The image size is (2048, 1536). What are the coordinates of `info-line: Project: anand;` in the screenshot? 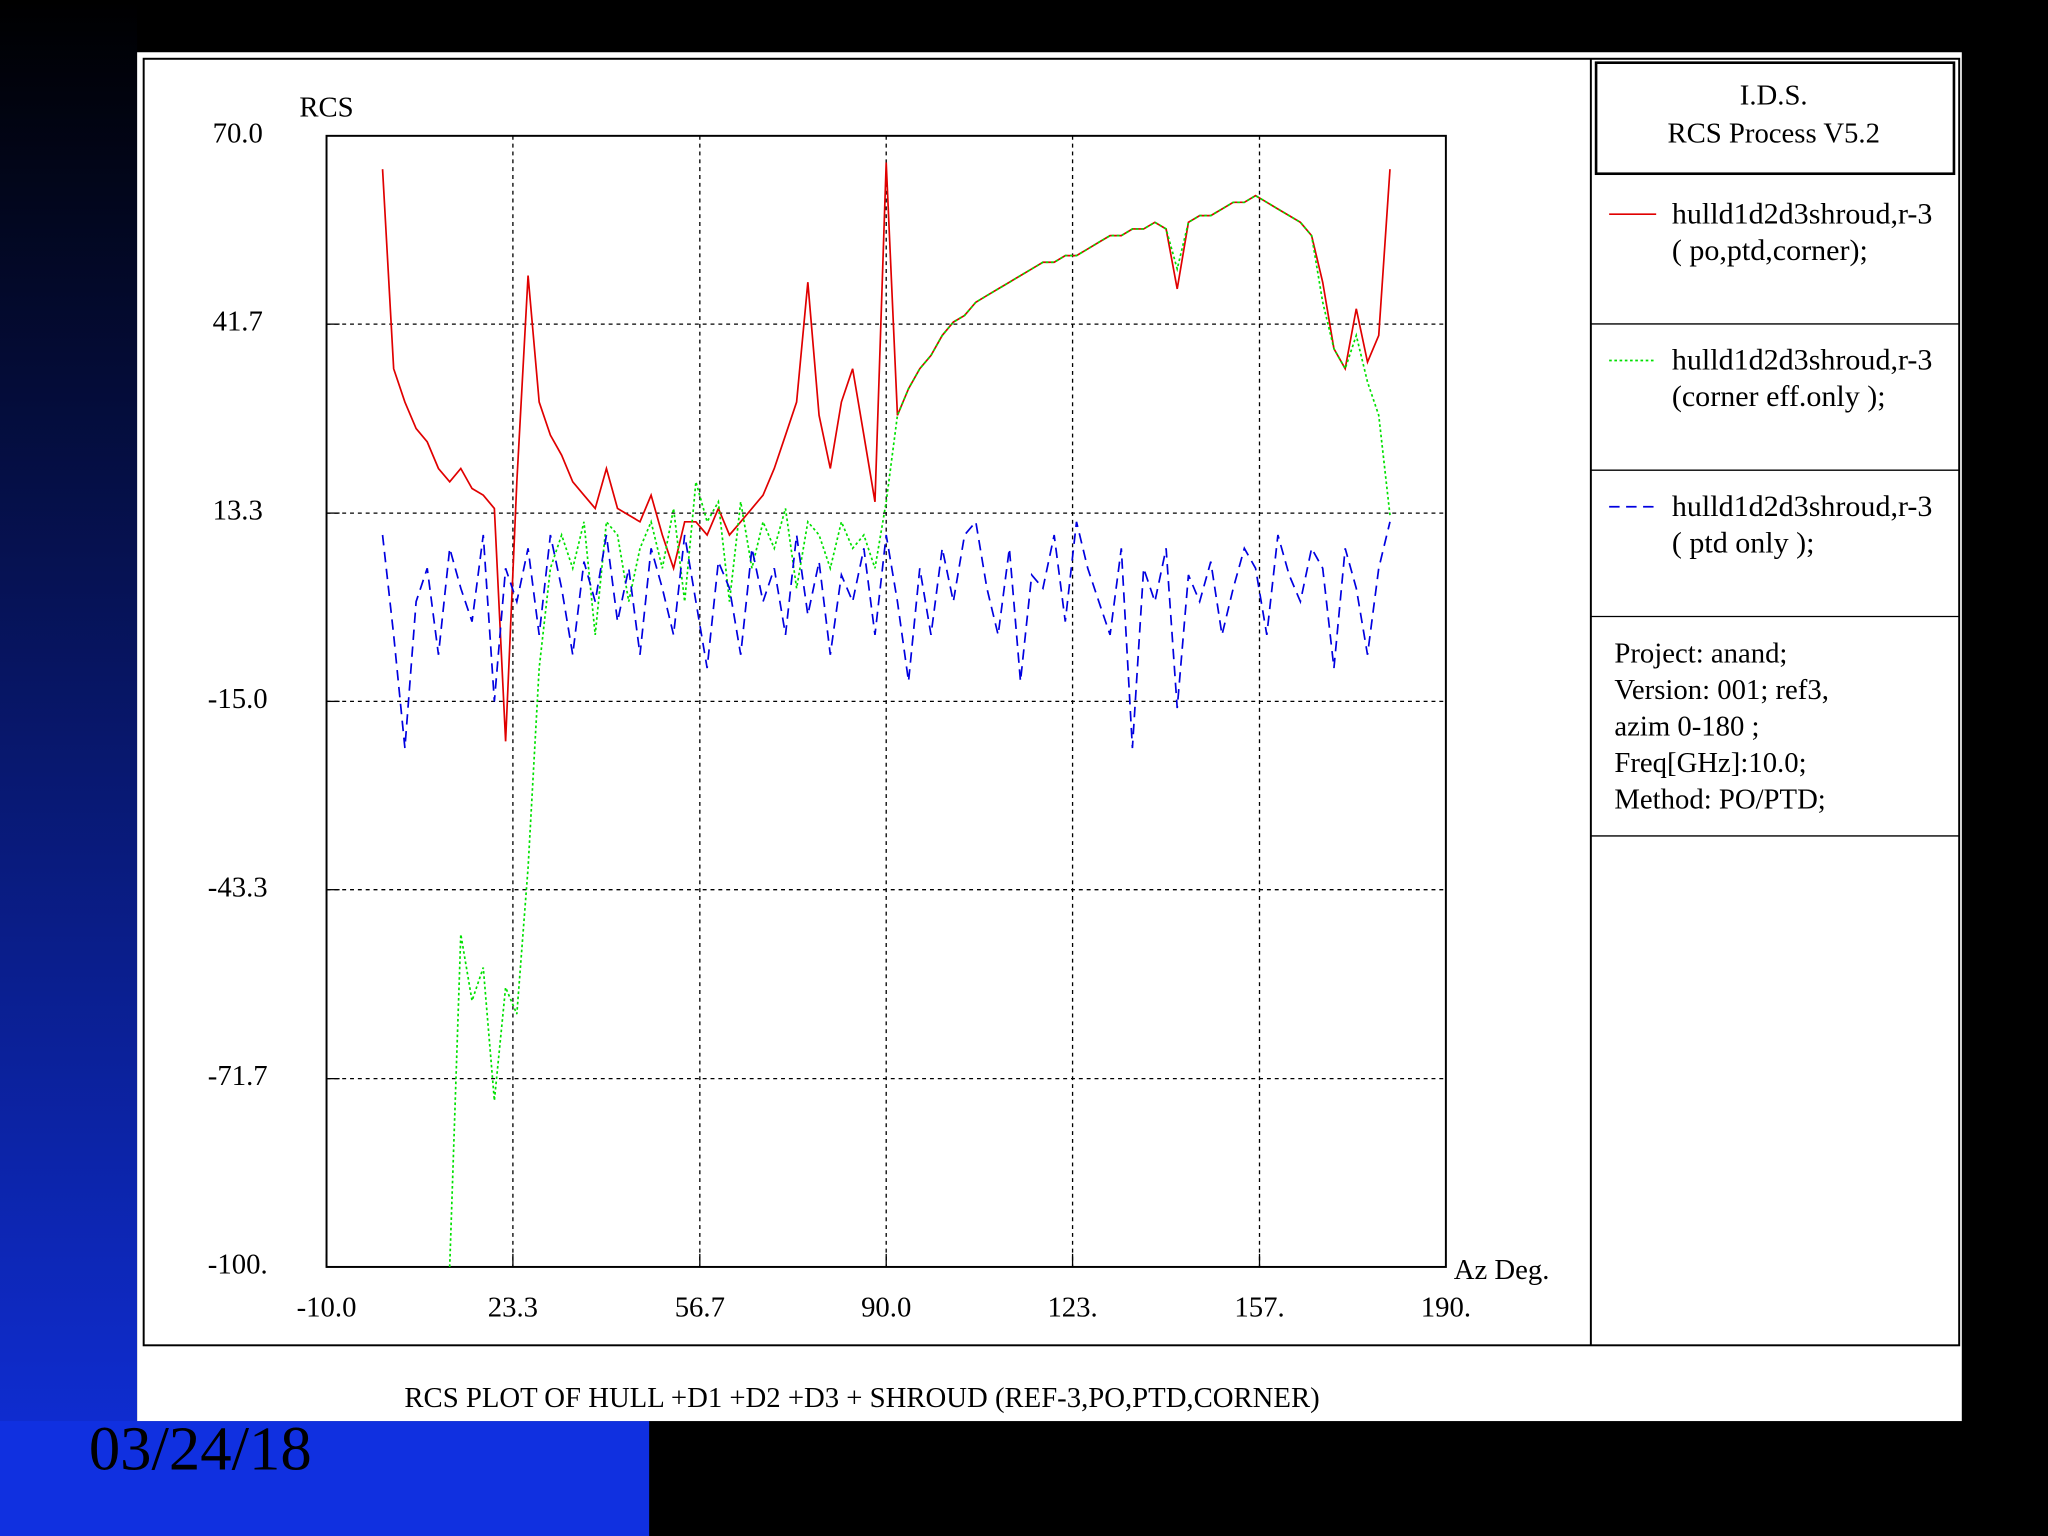 It's located at (1700, 653).